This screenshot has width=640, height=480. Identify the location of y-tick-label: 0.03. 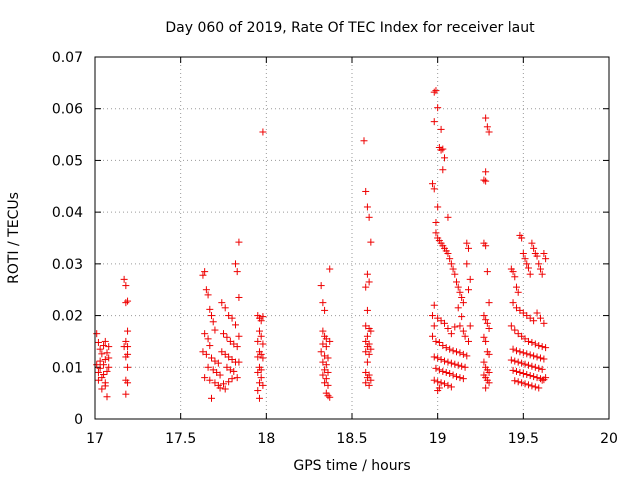
(67, 265).